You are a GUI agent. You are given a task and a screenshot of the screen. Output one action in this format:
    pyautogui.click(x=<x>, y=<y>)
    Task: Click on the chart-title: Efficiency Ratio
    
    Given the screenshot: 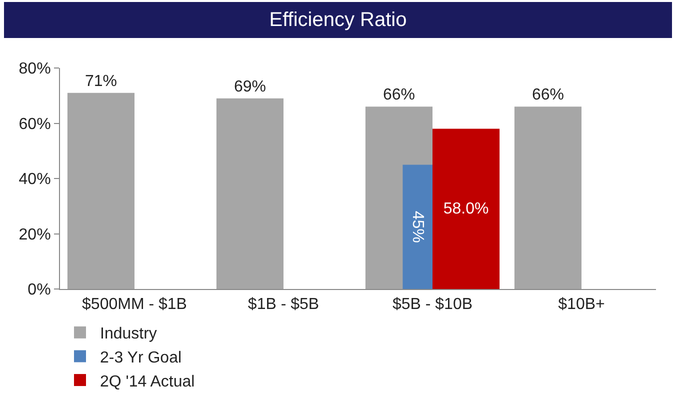 What is the action you would take?
    pyautogui.click(x=338, y=20)
    